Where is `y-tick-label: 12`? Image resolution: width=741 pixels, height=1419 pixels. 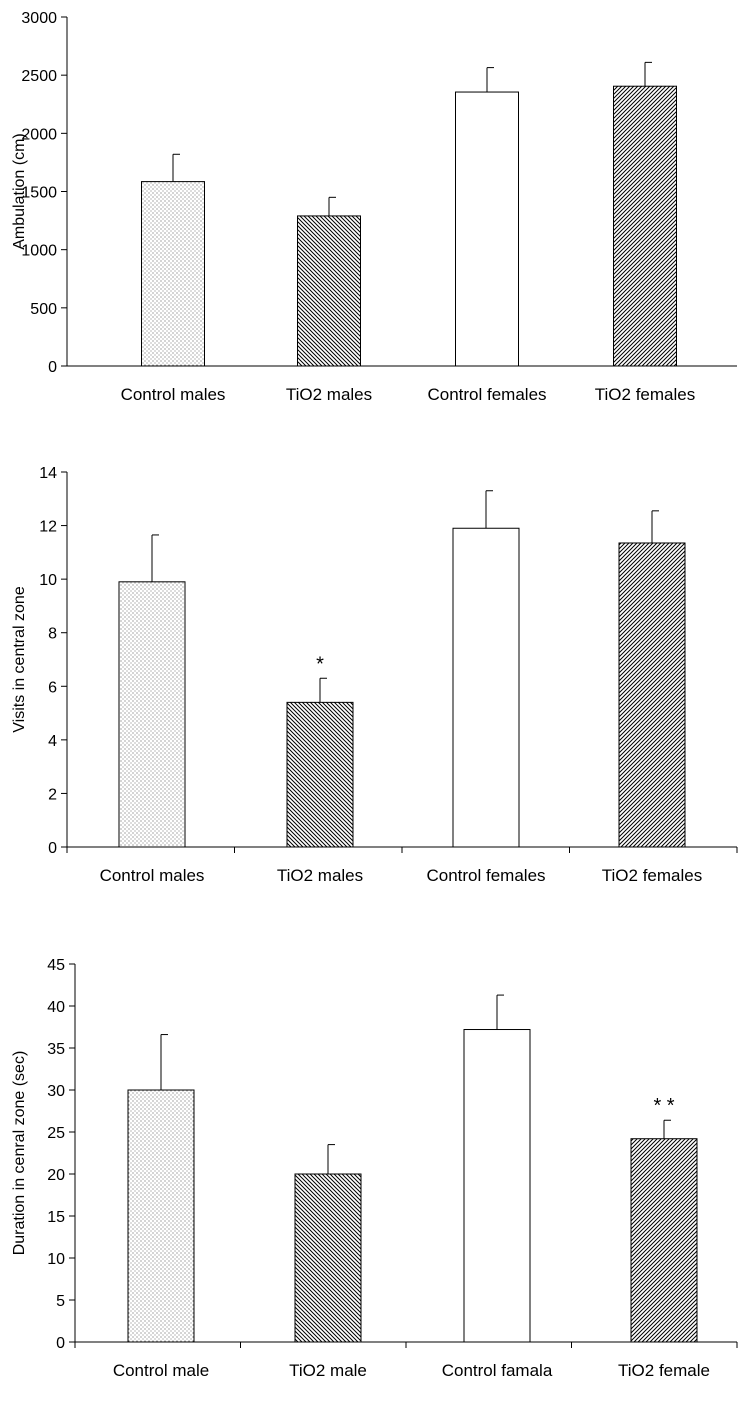
y-tick-label: 12 is located at coordinates (48, 527).